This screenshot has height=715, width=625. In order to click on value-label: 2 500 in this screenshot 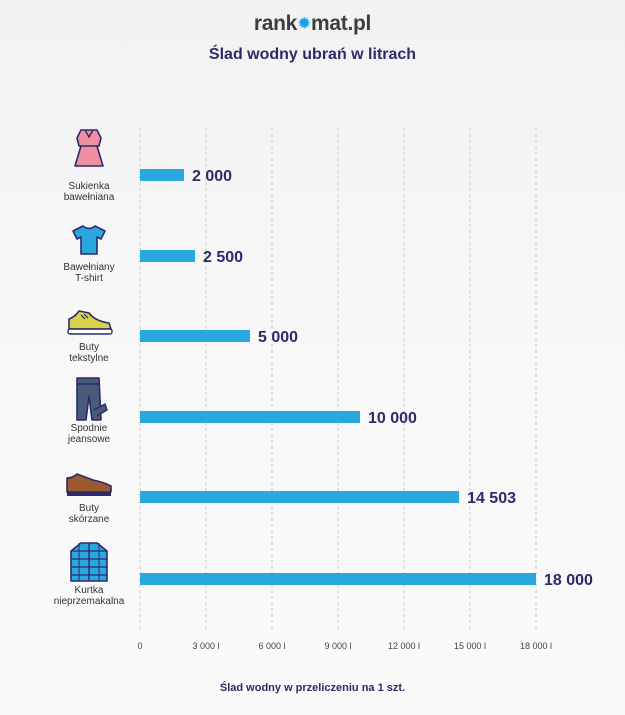, I will do `click(223, 257)`.